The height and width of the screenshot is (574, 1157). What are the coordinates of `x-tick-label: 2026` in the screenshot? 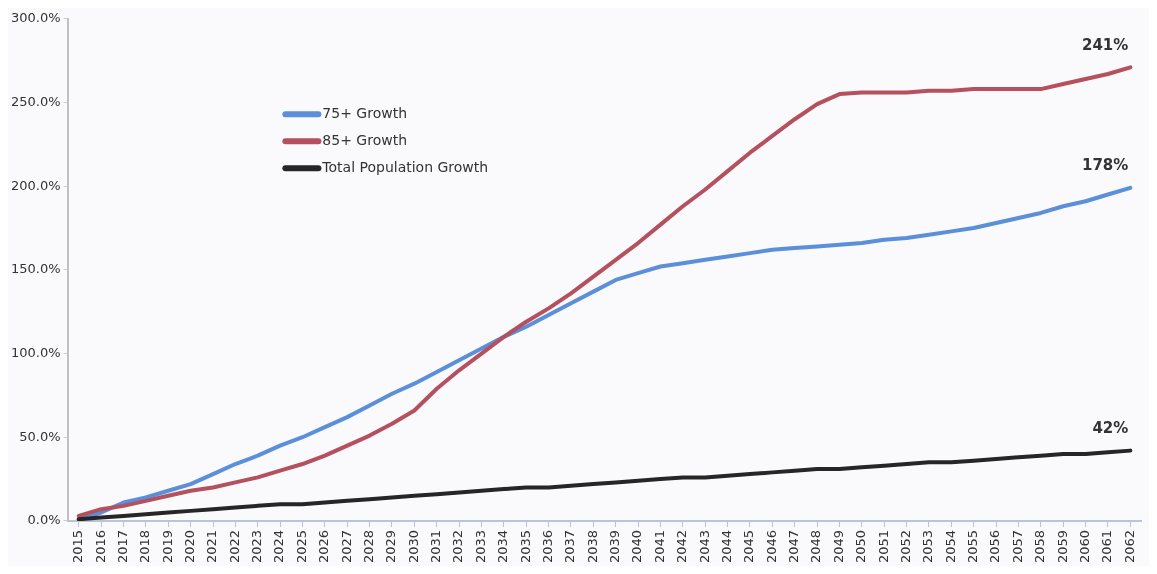 It's located at (324, 546).